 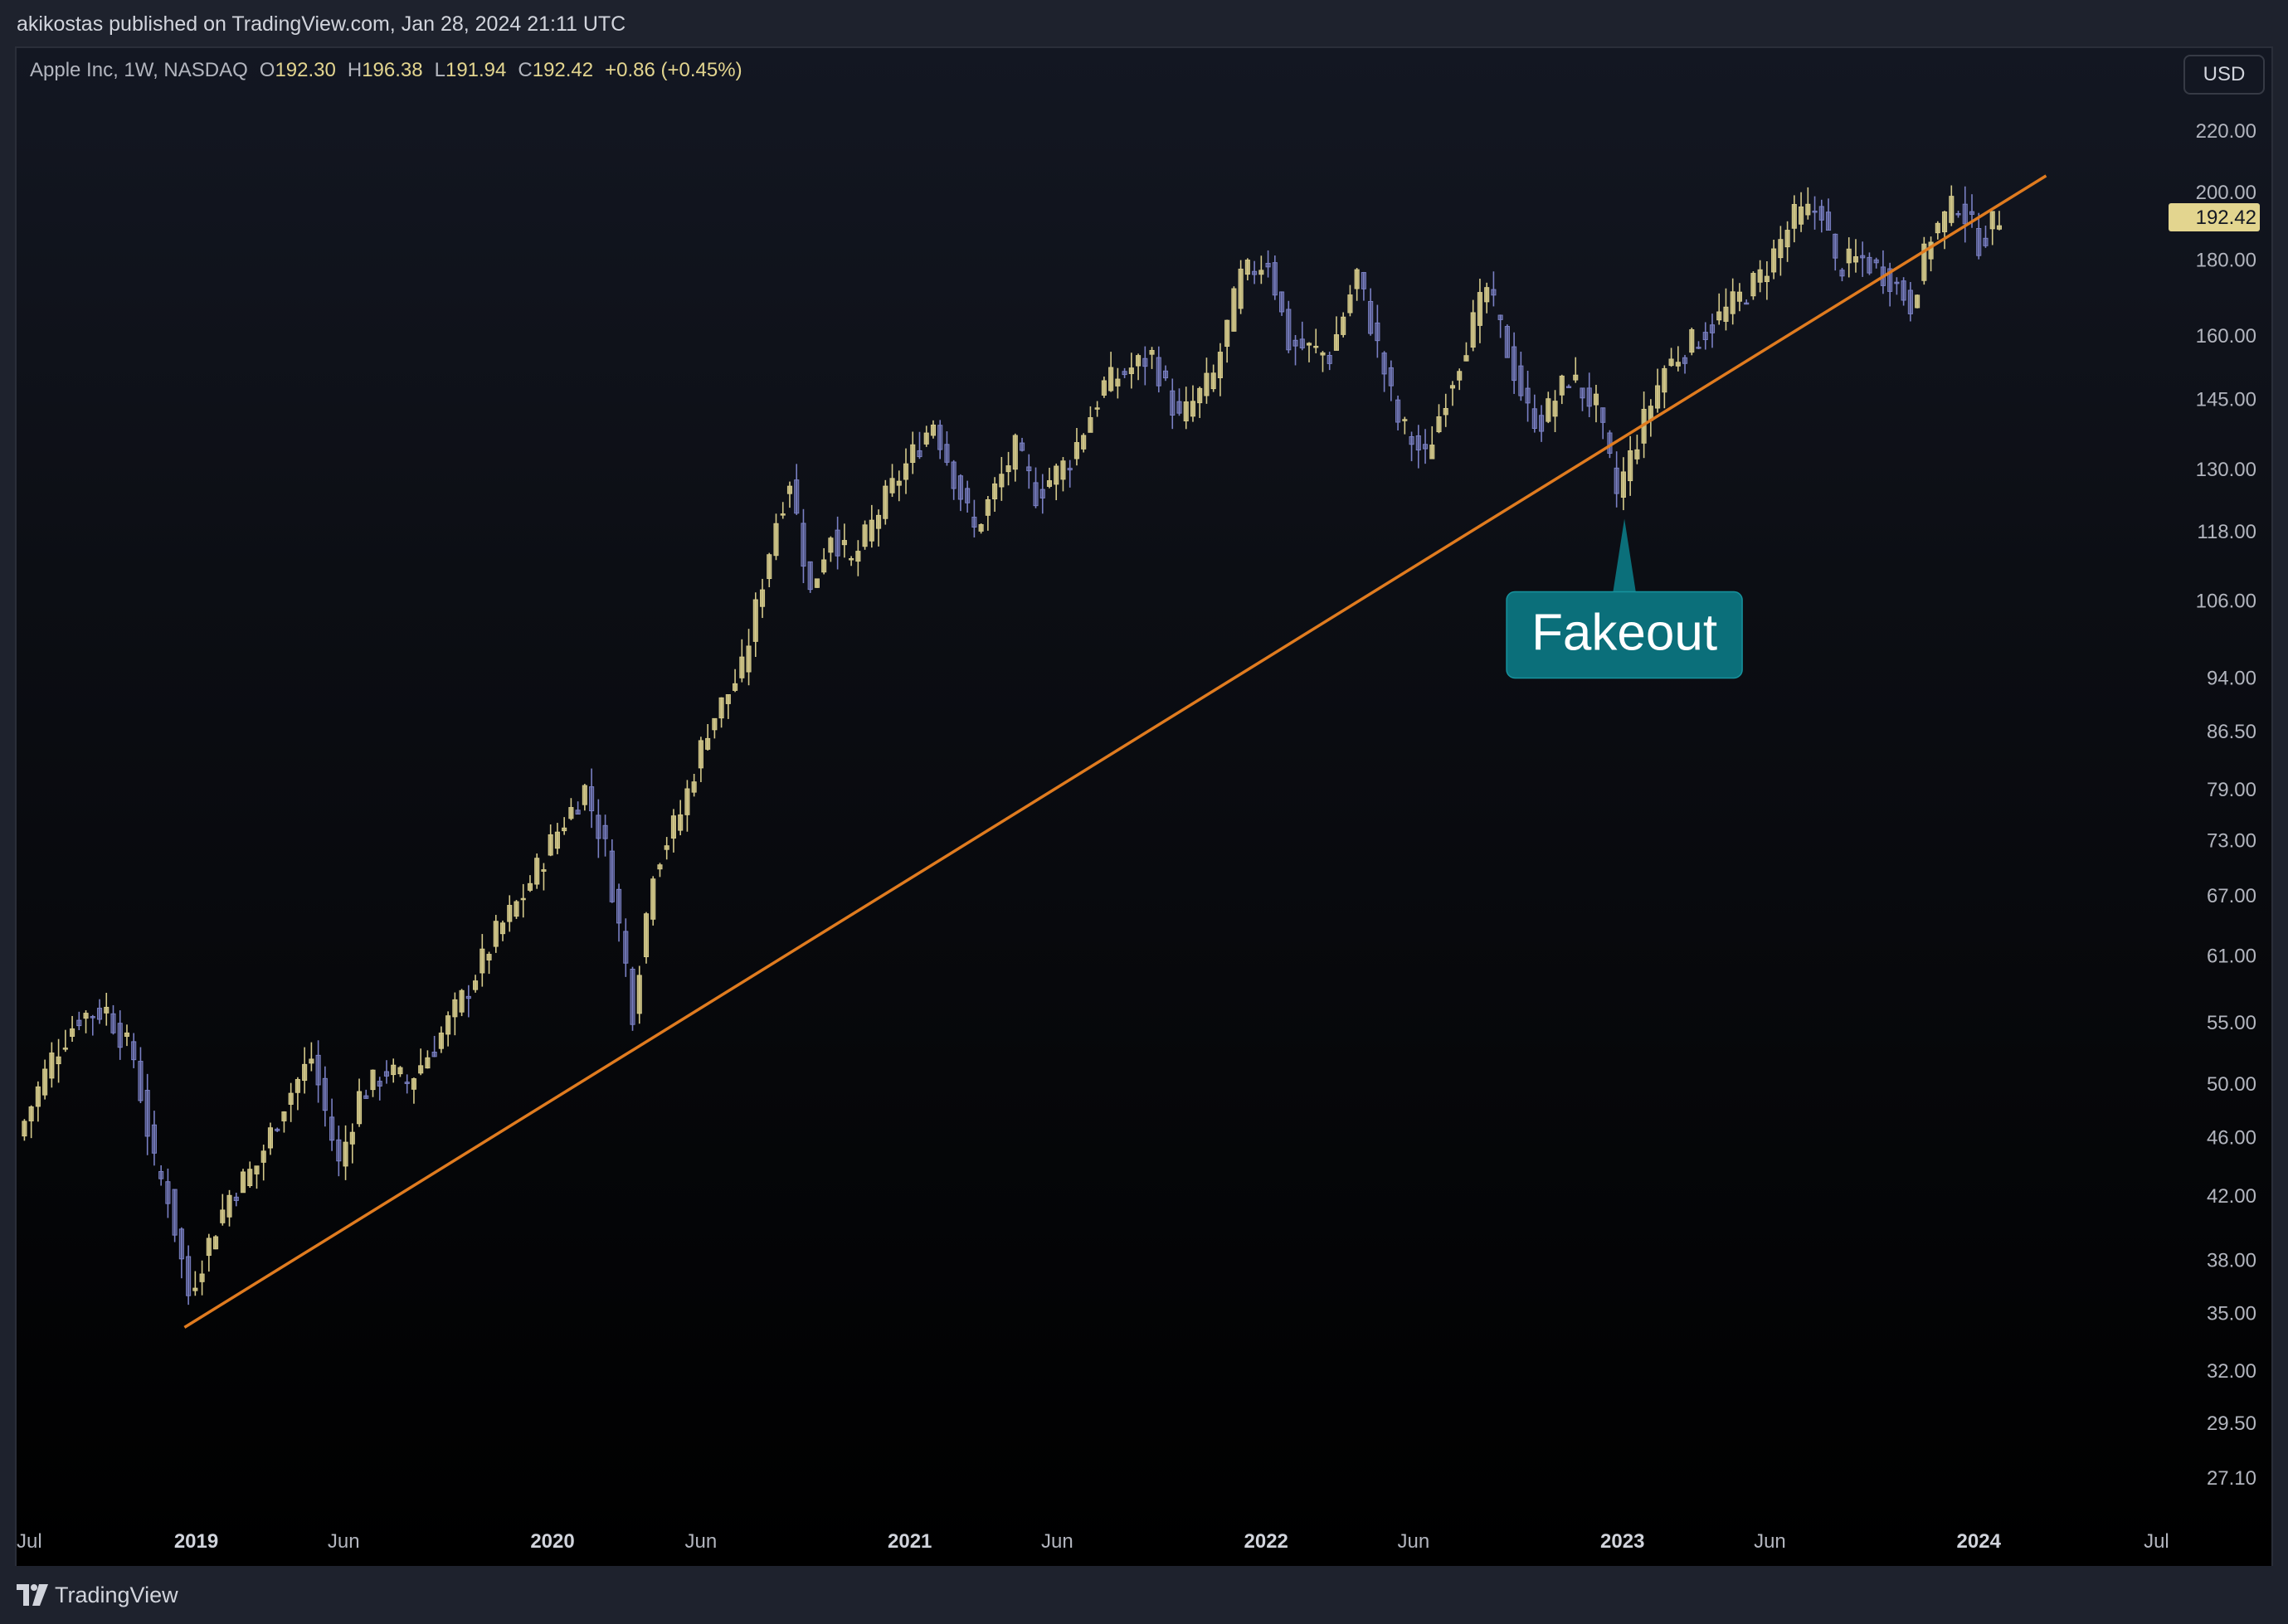 I want to click on price-axis-label: 61.00, so click(x=2231, y=957).